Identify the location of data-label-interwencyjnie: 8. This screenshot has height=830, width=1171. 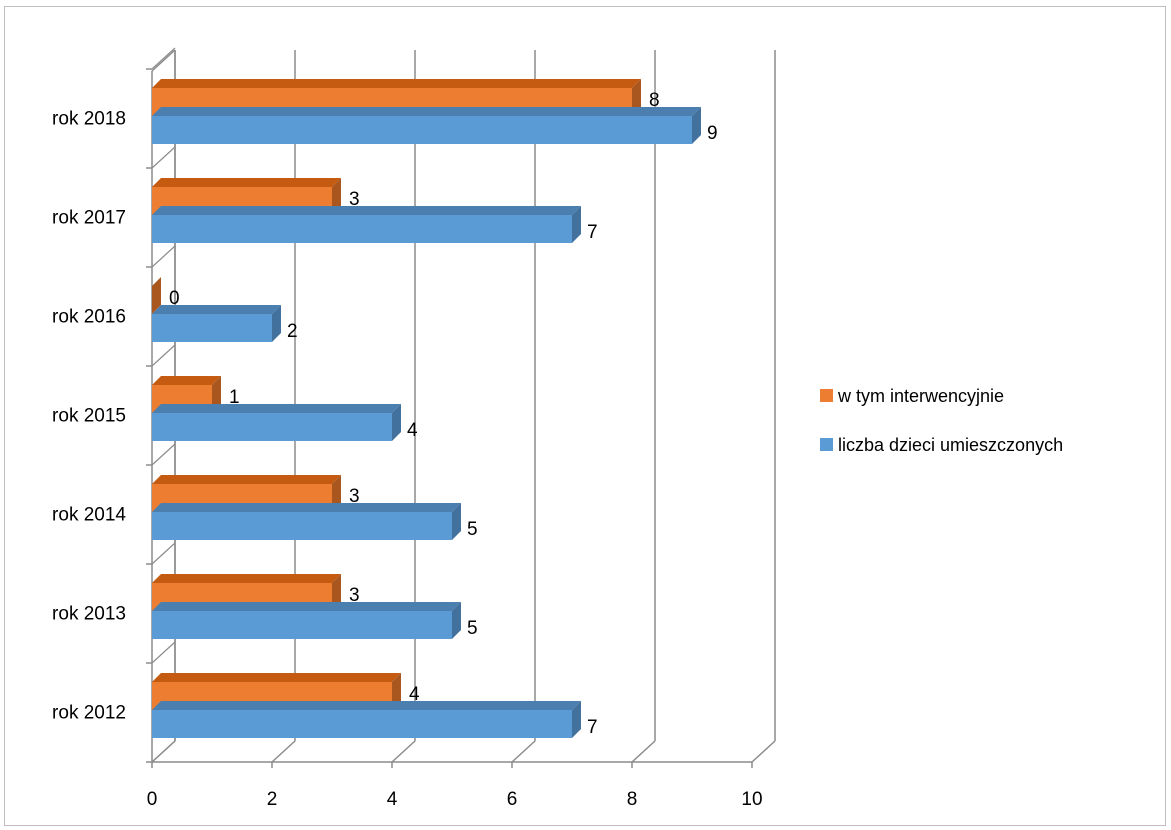
(654, 100).